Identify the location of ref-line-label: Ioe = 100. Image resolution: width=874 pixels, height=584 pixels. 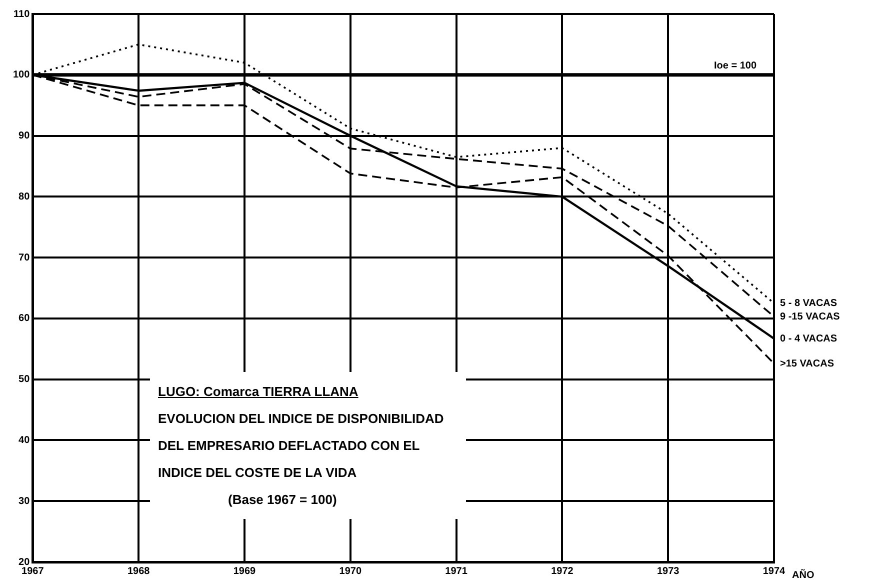
(735, 66).